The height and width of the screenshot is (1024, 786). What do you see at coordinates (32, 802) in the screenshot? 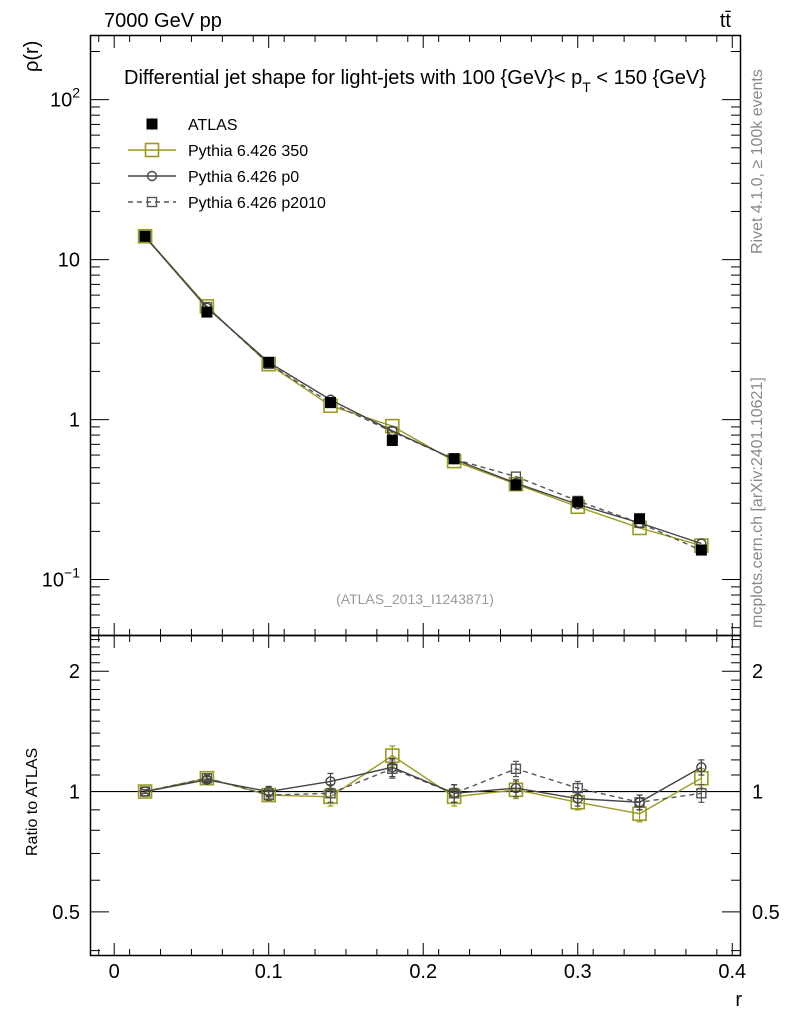
I see `ratio-y-axis-label: Ratio to ATLAS` at bounding box center [32, 802].